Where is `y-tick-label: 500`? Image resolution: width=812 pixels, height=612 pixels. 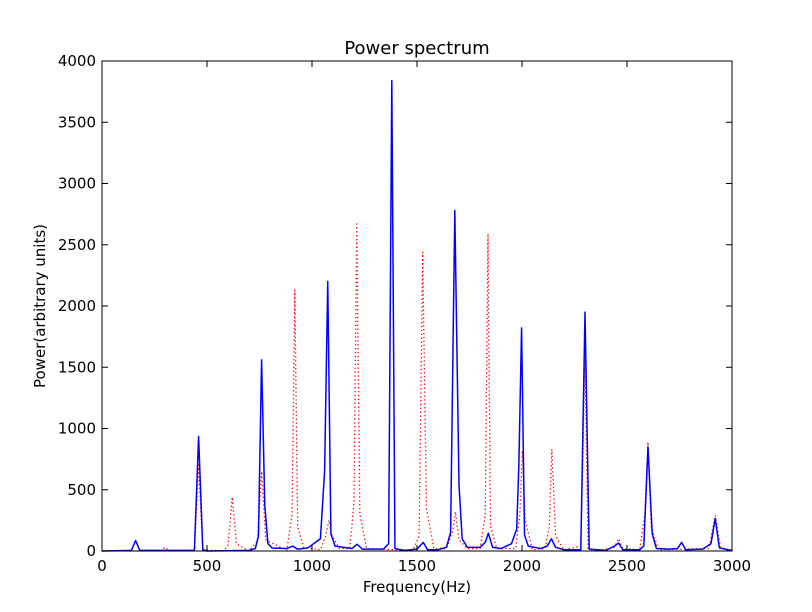
y-tick-label: 500 is located at coordinates (81, 490).